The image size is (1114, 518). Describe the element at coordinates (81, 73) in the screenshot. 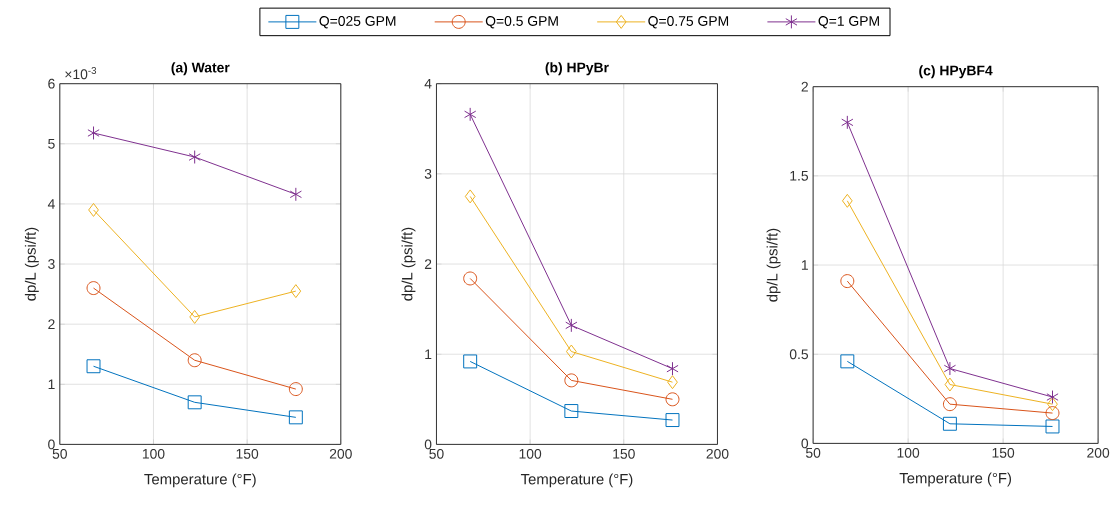

I see `text: ×10$^{-3}$` at that location.